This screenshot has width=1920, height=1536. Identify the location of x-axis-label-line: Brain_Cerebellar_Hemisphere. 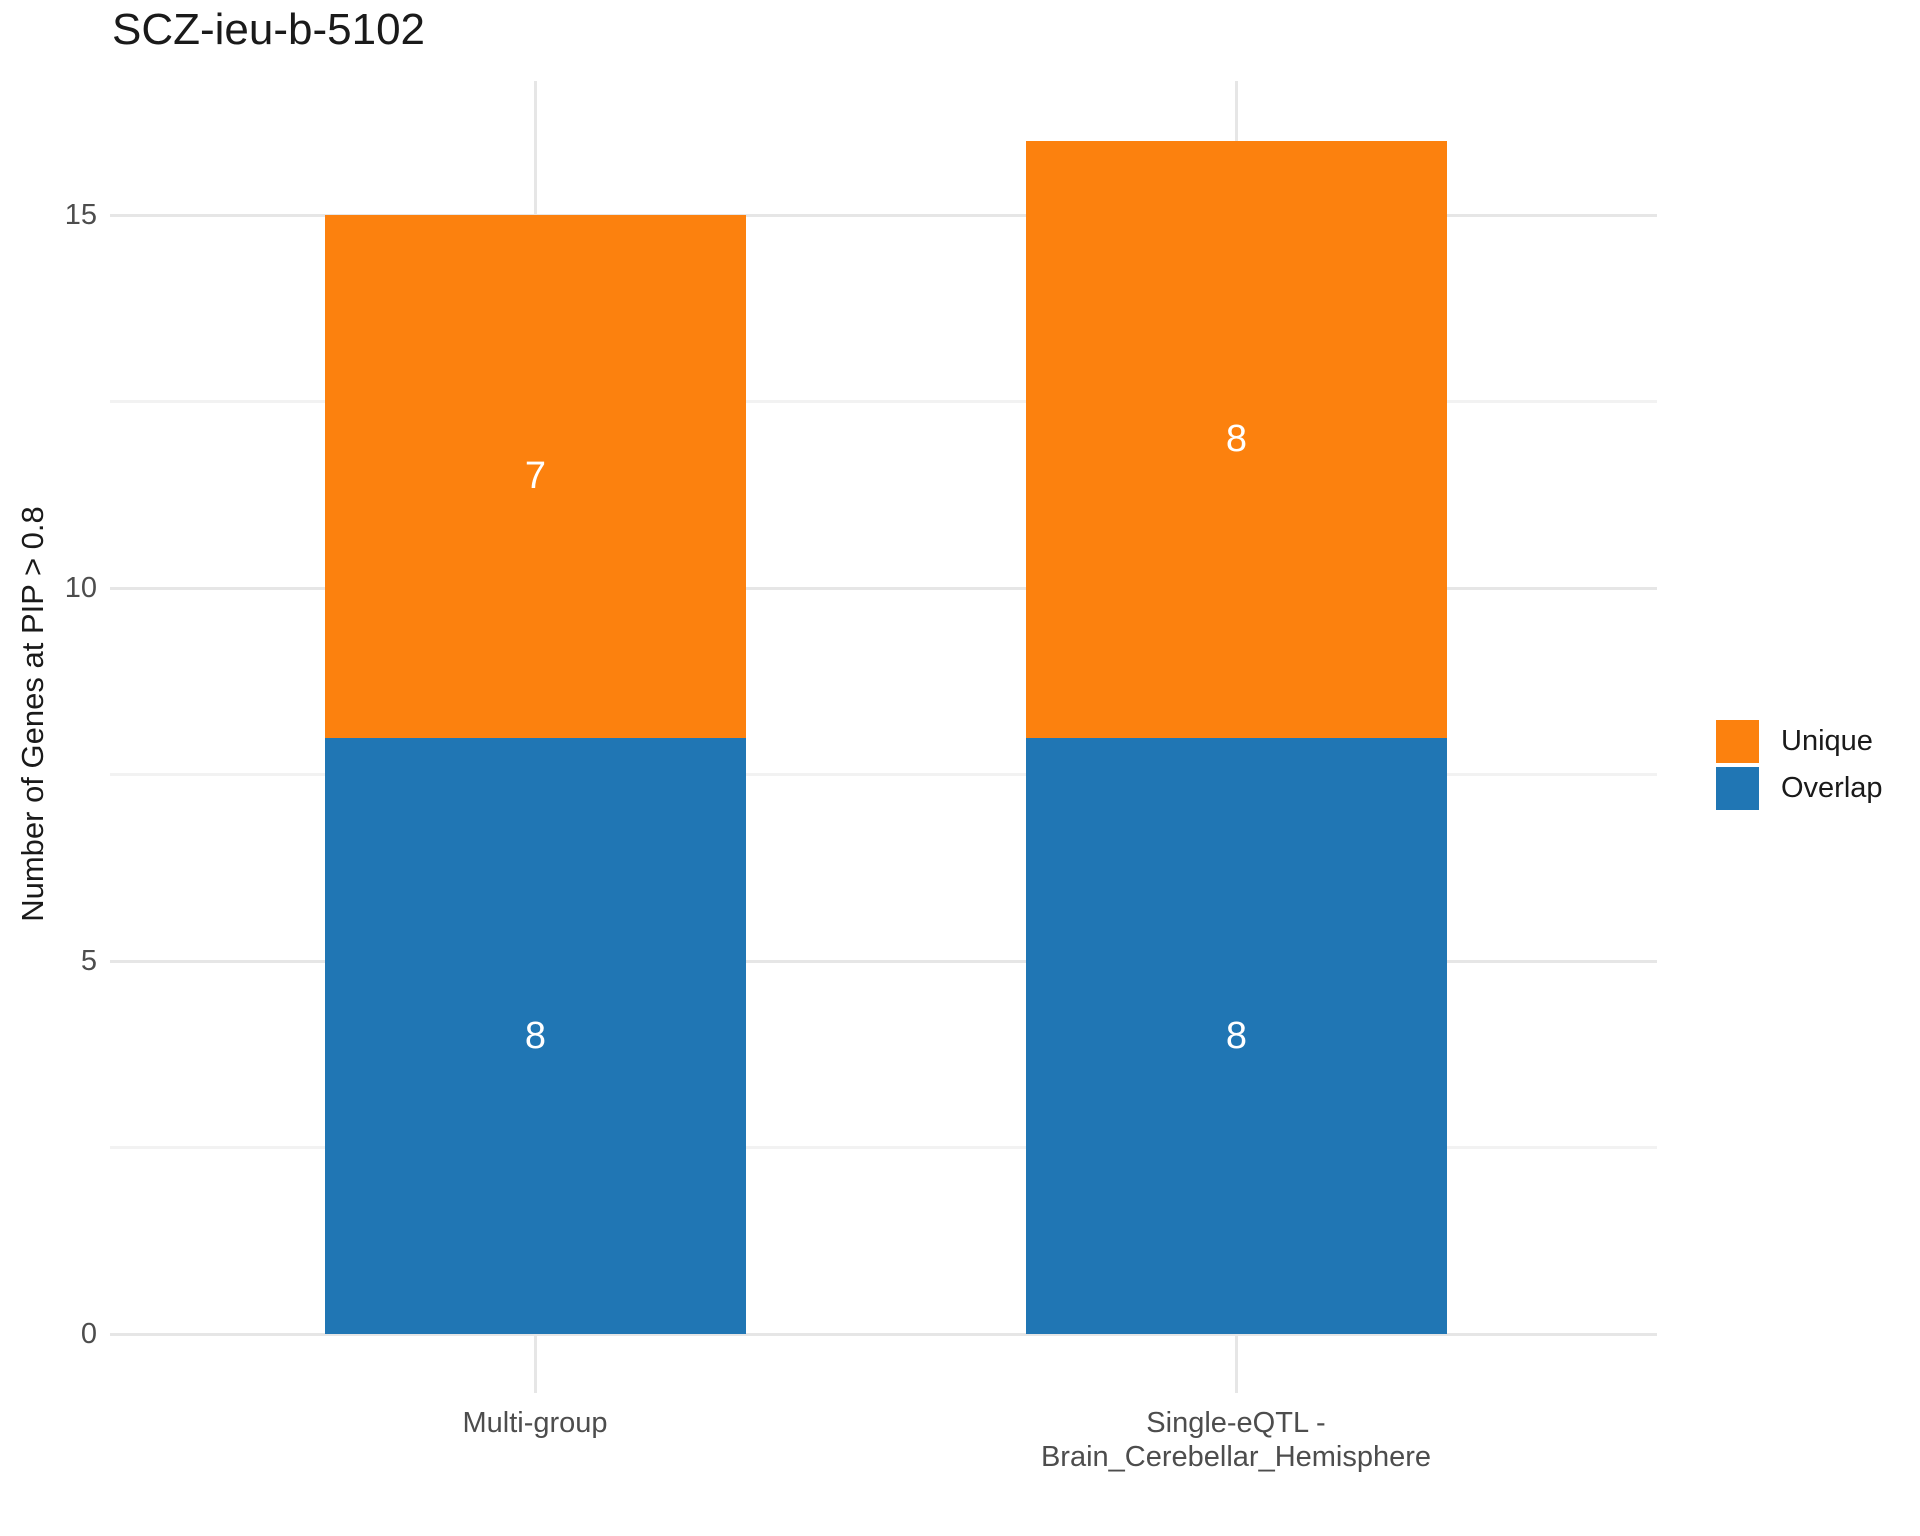
(1236, 1457).